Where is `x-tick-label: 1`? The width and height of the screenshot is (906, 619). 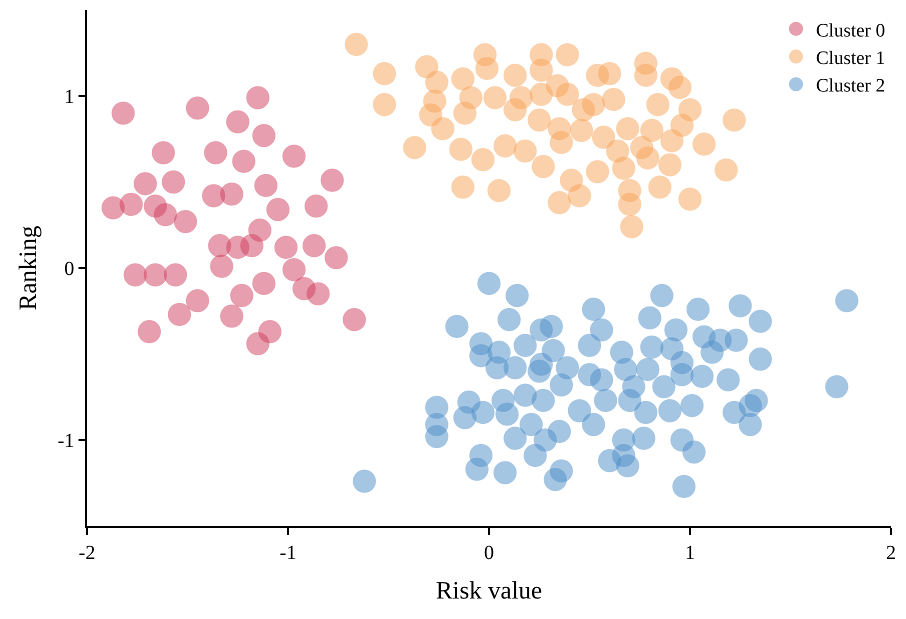 x-tick-label: 1 is located at coordinates (690, 553).